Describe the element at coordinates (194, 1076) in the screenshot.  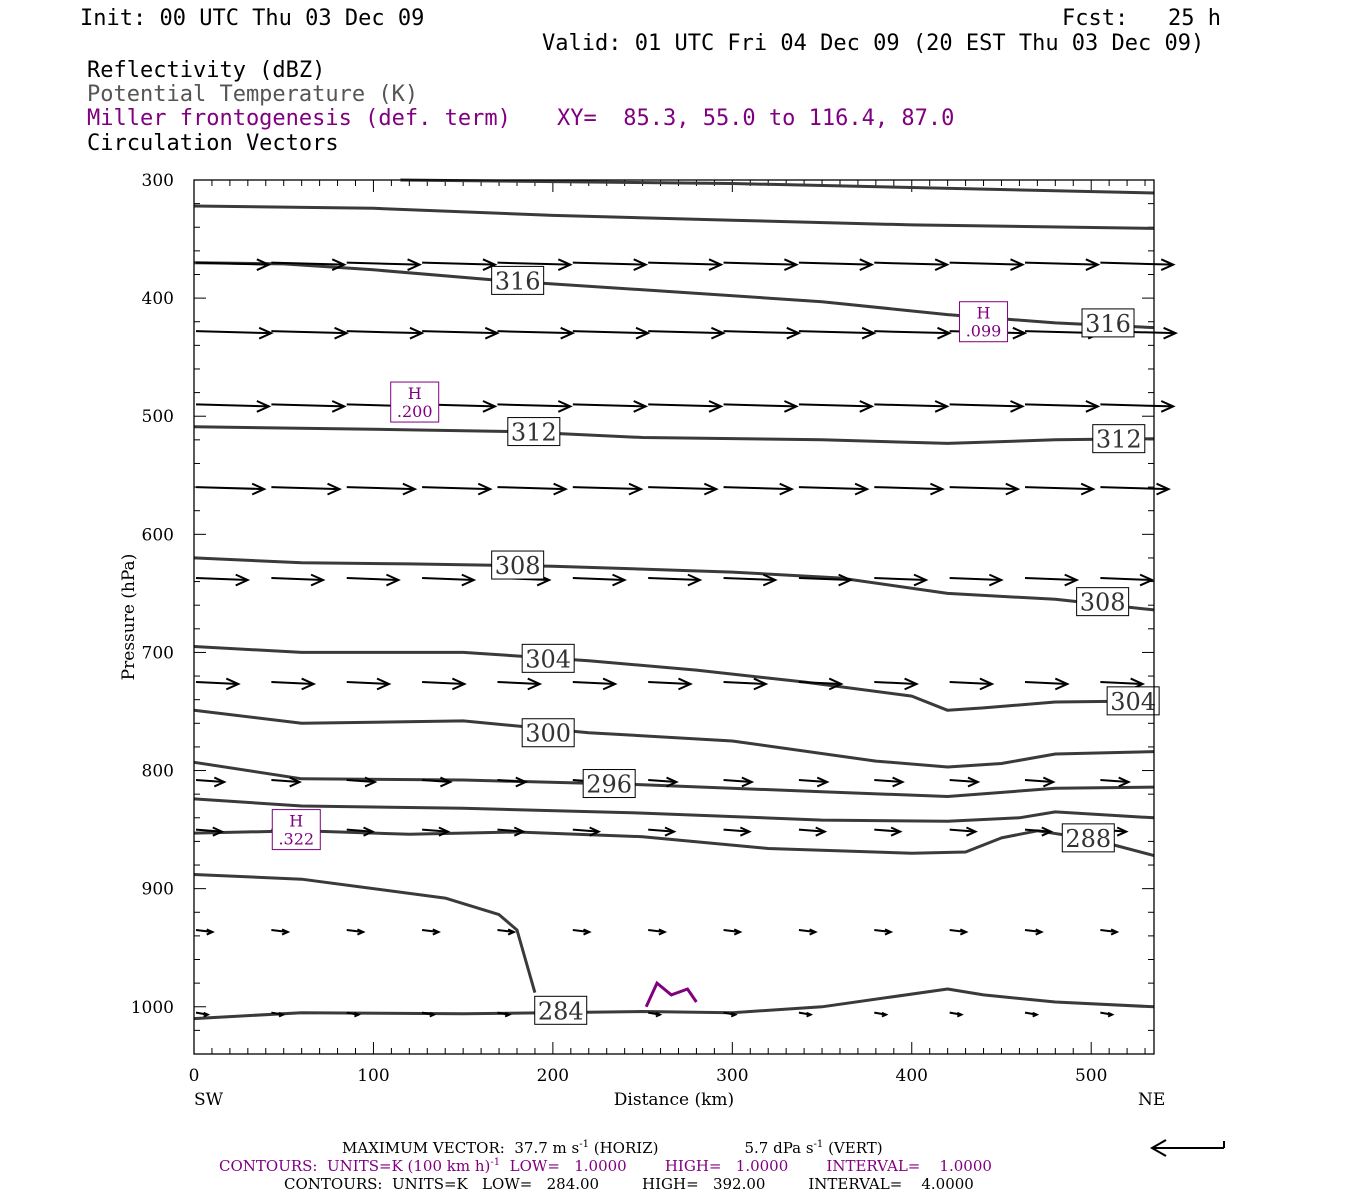
I see `x-tick-label: 0` at that location.